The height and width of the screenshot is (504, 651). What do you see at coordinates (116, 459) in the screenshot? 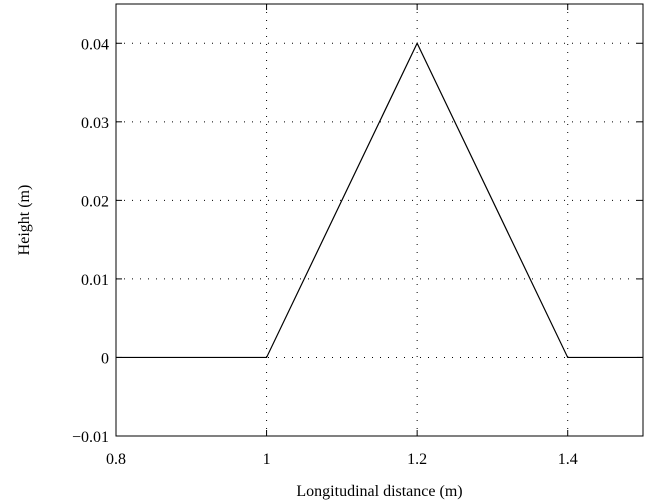
I see `x-tick-label: 0.8` at bounding box center [116, 459].